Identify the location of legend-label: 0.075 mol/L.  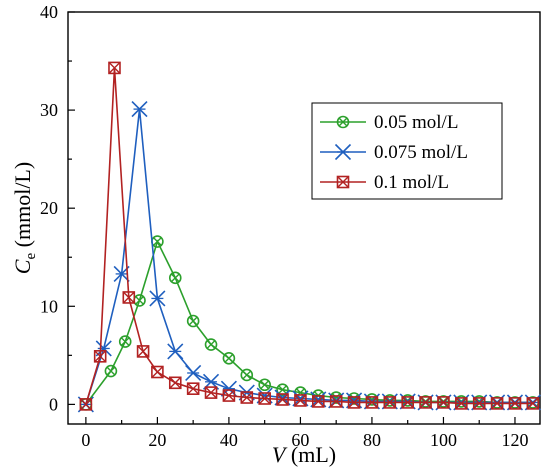
(421, 152).